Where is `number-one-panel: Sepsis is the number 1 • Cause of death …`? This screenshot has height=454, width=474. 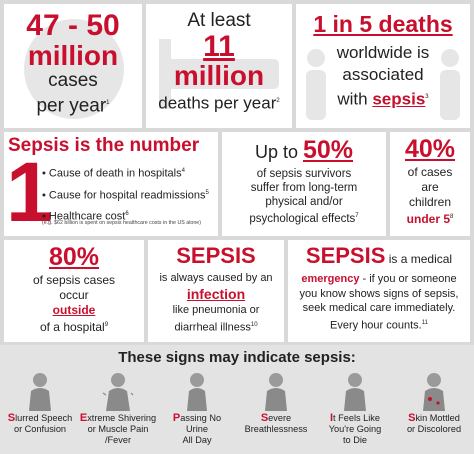
number-one-panel: Sepsis is the number 1 • Cause of death … is located at coordinates (111, 184).